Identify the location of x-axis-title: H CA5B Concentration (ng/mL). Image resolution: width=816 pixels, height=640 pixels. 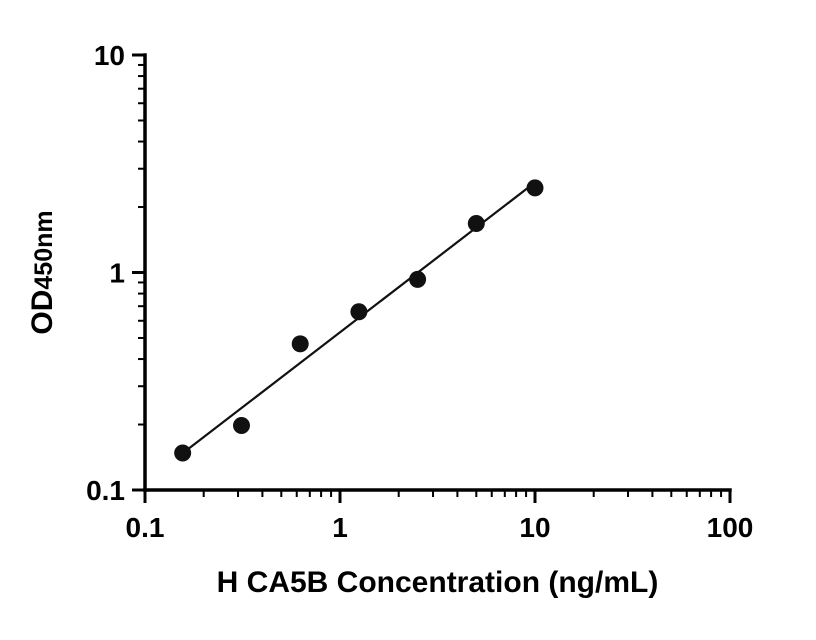
(438, 582).